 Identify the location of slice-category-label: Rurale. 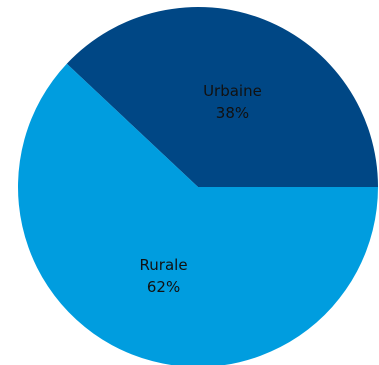
(164, 265).